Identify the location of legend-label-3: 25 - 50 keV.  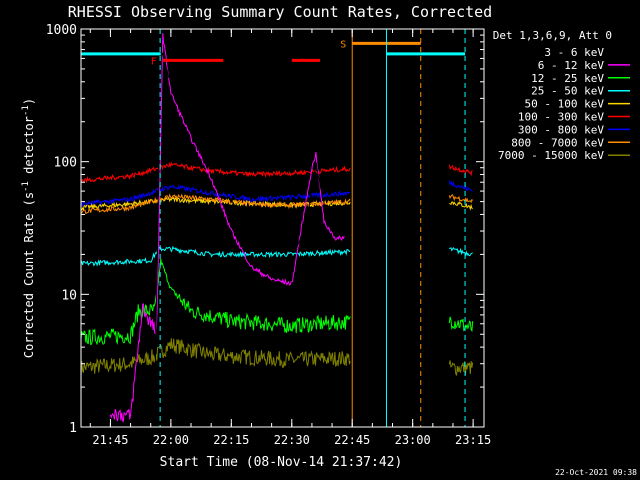
(567, 91).